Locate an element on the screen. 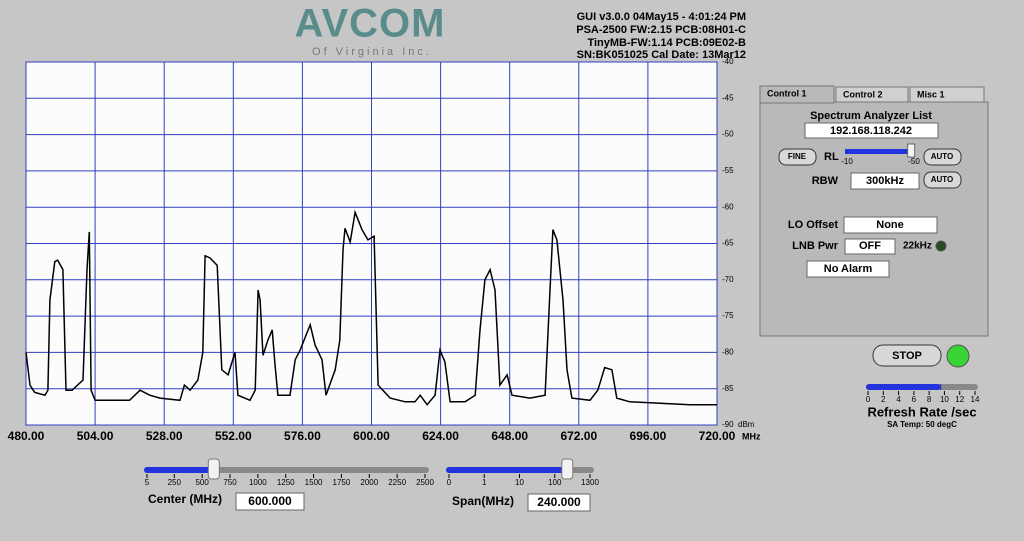  alarm-value: No Alarm is located at coordinates (848, 269).